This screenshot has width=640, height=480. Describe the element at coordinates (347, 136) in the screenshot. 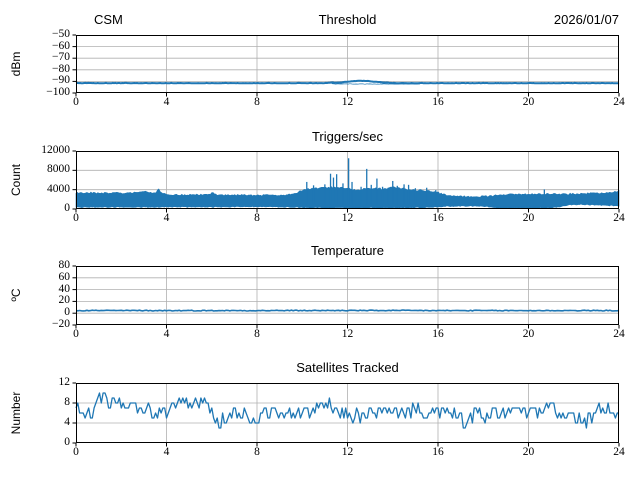

I see `plot-title-triggers: Triggers/sec` at that location.